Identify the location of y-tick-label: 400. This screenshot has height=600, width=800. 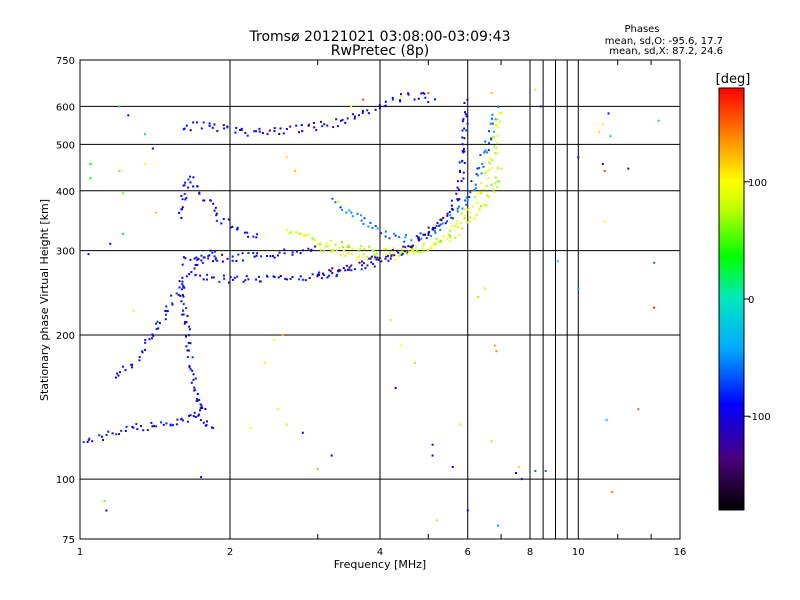
(65, 192).